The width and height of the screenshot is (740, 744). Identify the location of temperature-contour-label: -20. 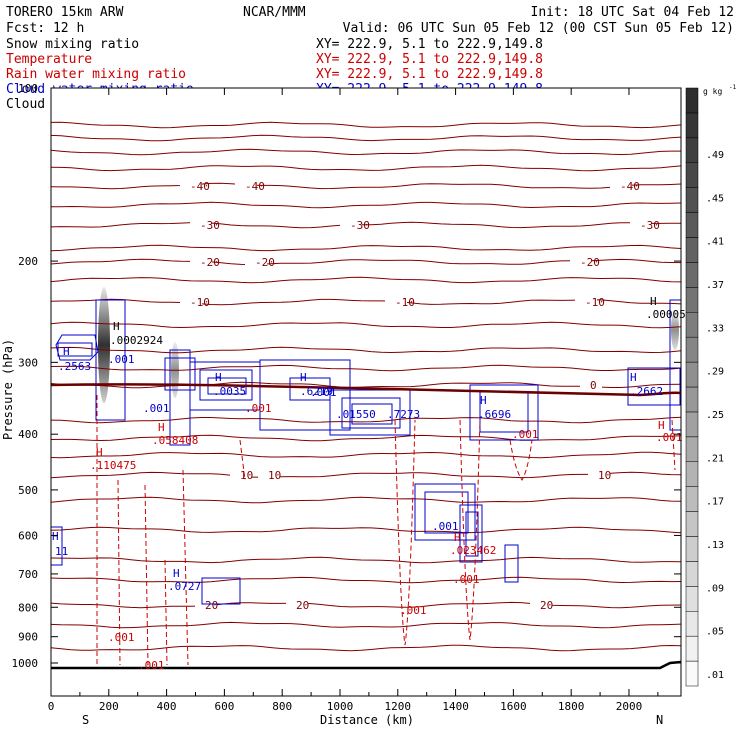
(590, 262).